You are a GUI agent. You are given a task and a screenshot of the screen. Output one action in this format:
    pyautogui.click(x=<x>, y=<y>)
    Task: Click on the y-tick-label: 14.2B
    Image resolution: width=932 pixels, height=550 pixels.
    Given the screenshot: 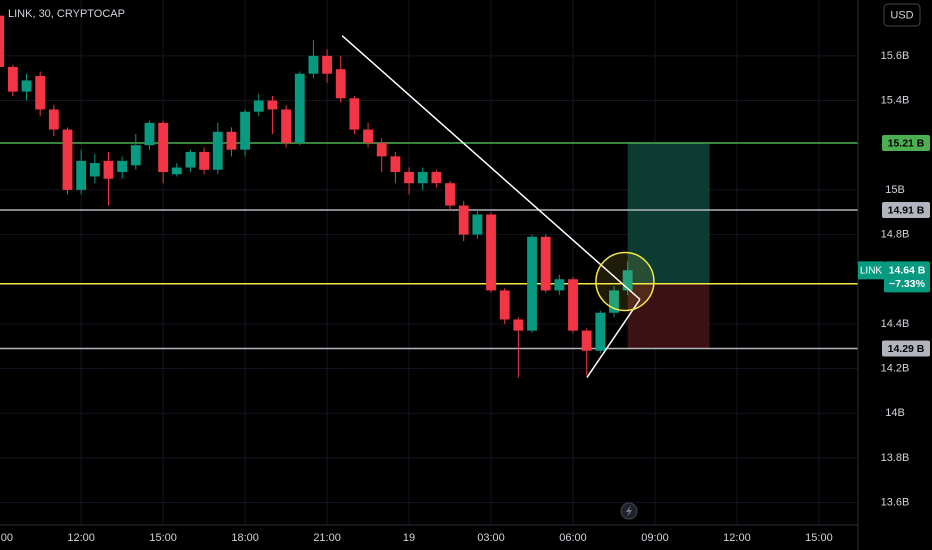 What is the action you would take?
    pyautogui.click(x=895, y=369)
    